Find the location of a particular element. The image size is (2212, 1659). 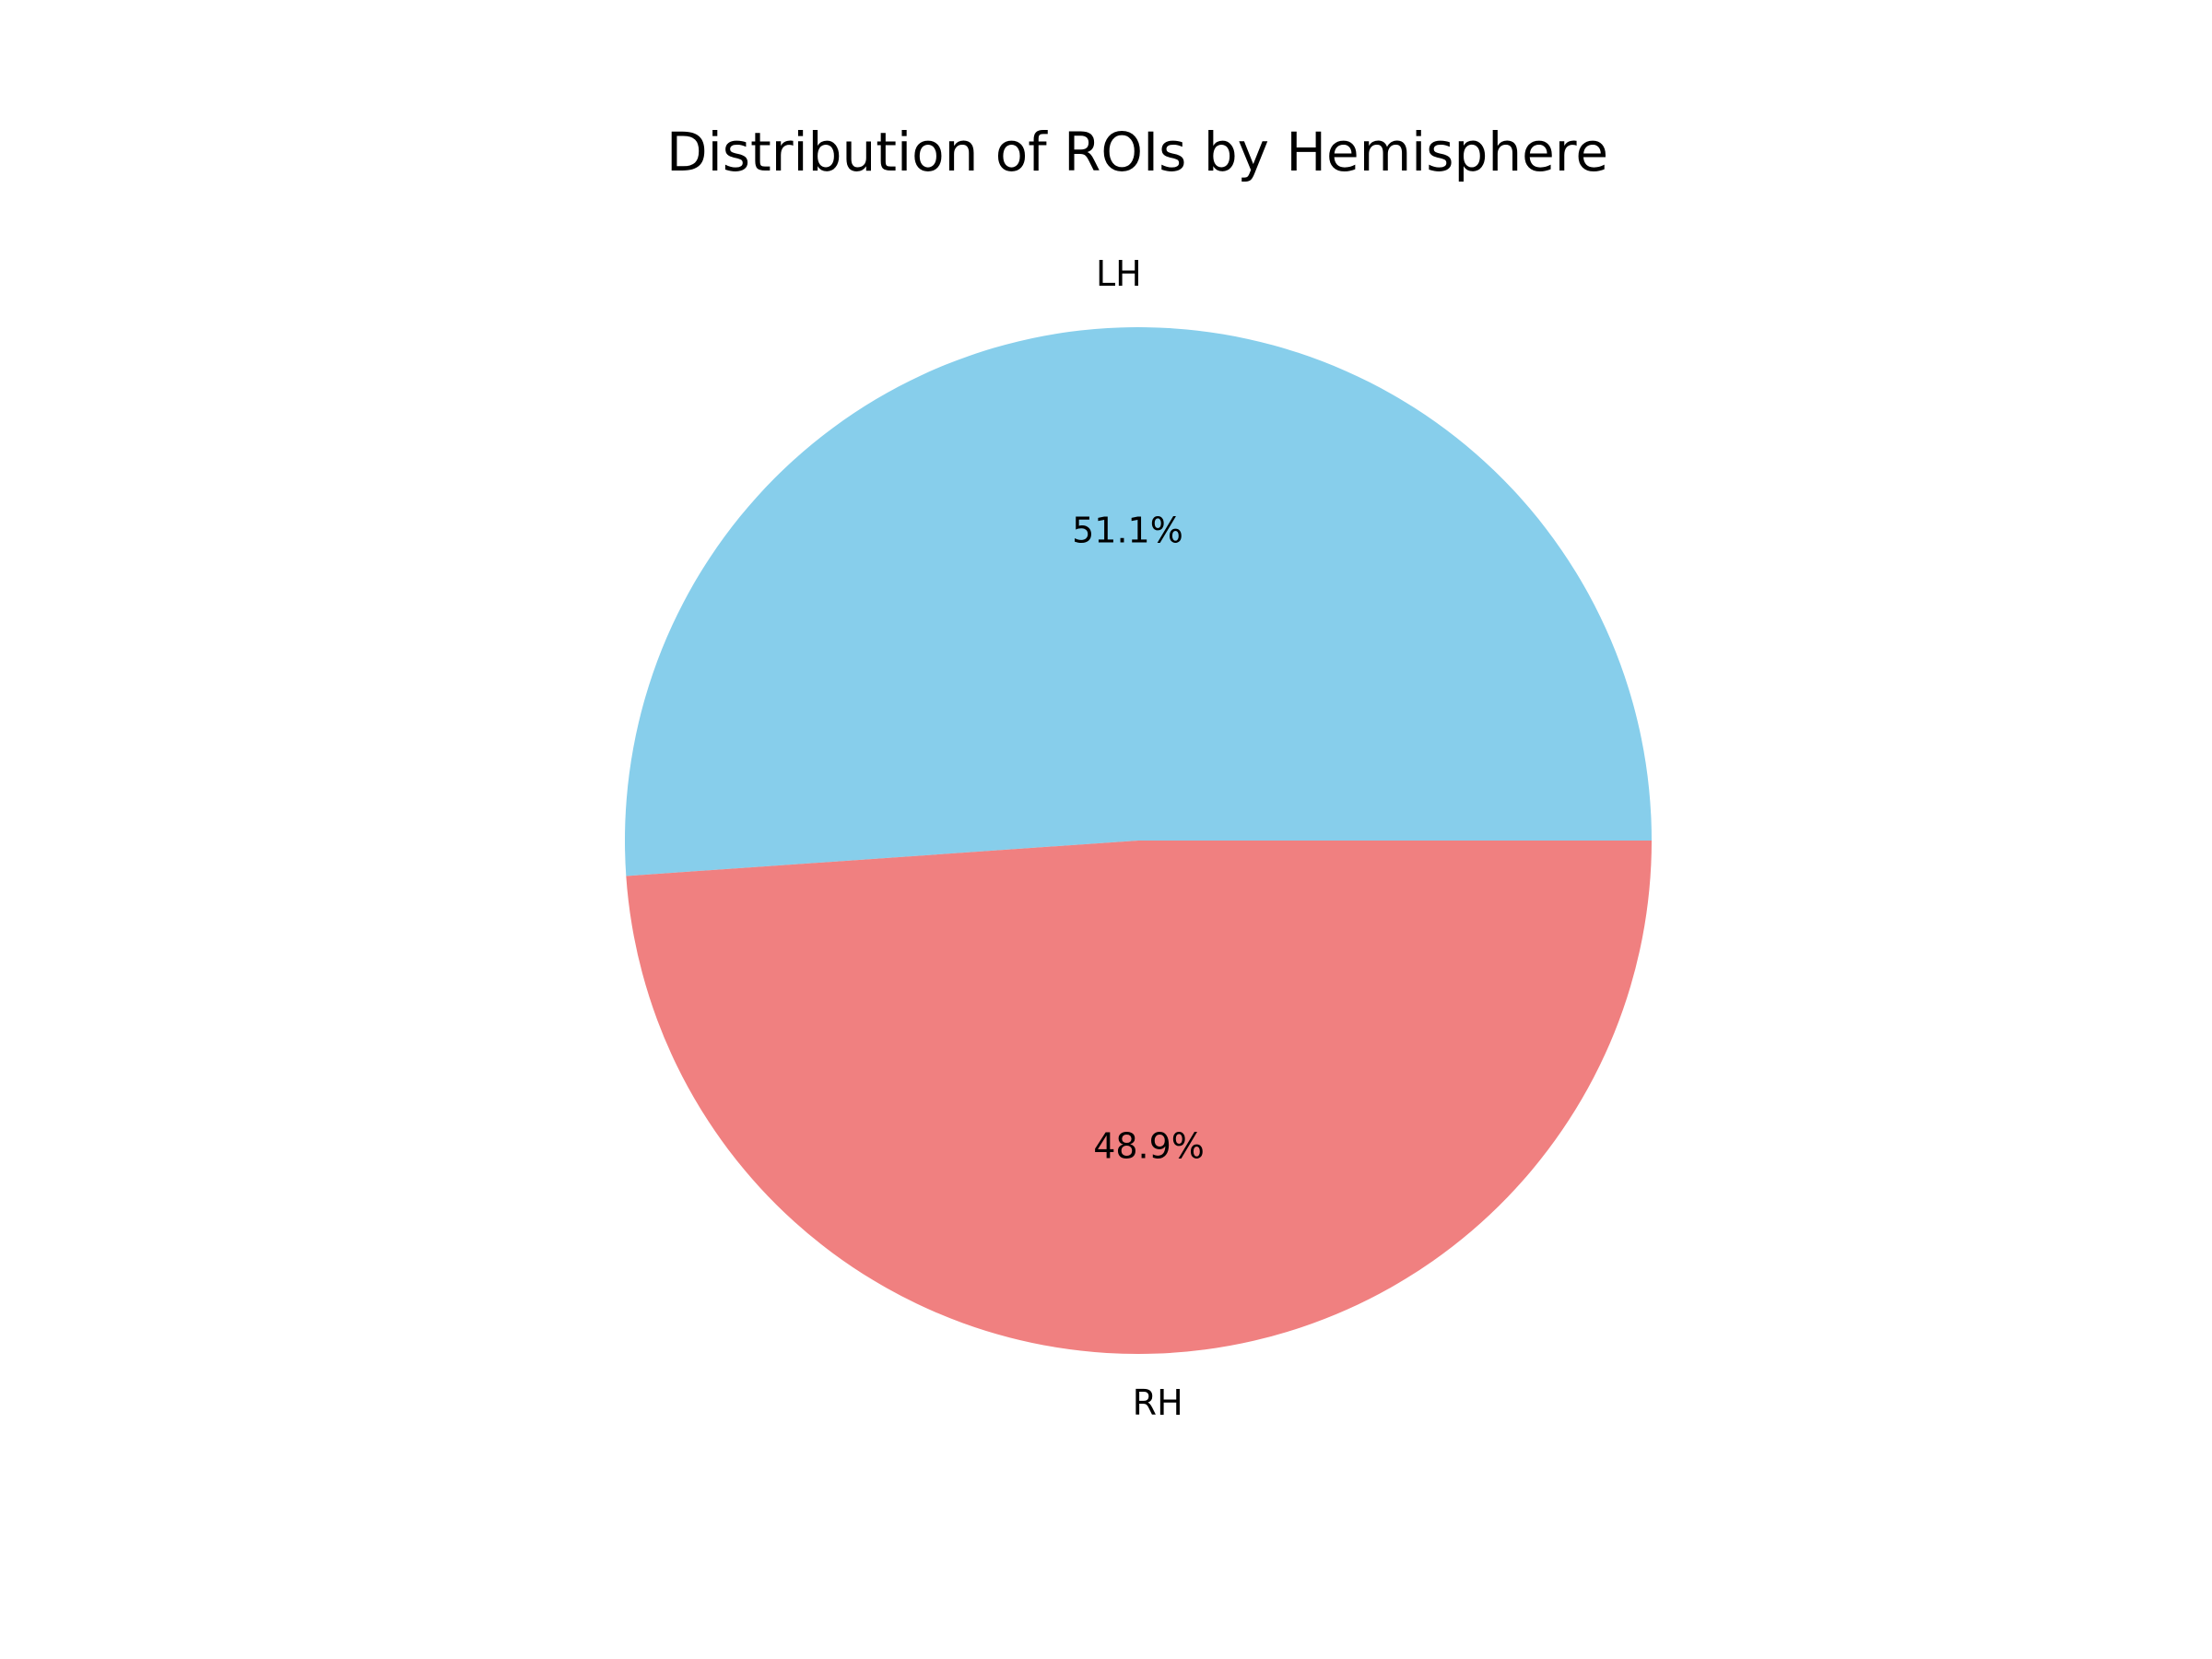

chart-title: Distribution of ROIs by Hemisphere is located at coordinates (1137, 152).